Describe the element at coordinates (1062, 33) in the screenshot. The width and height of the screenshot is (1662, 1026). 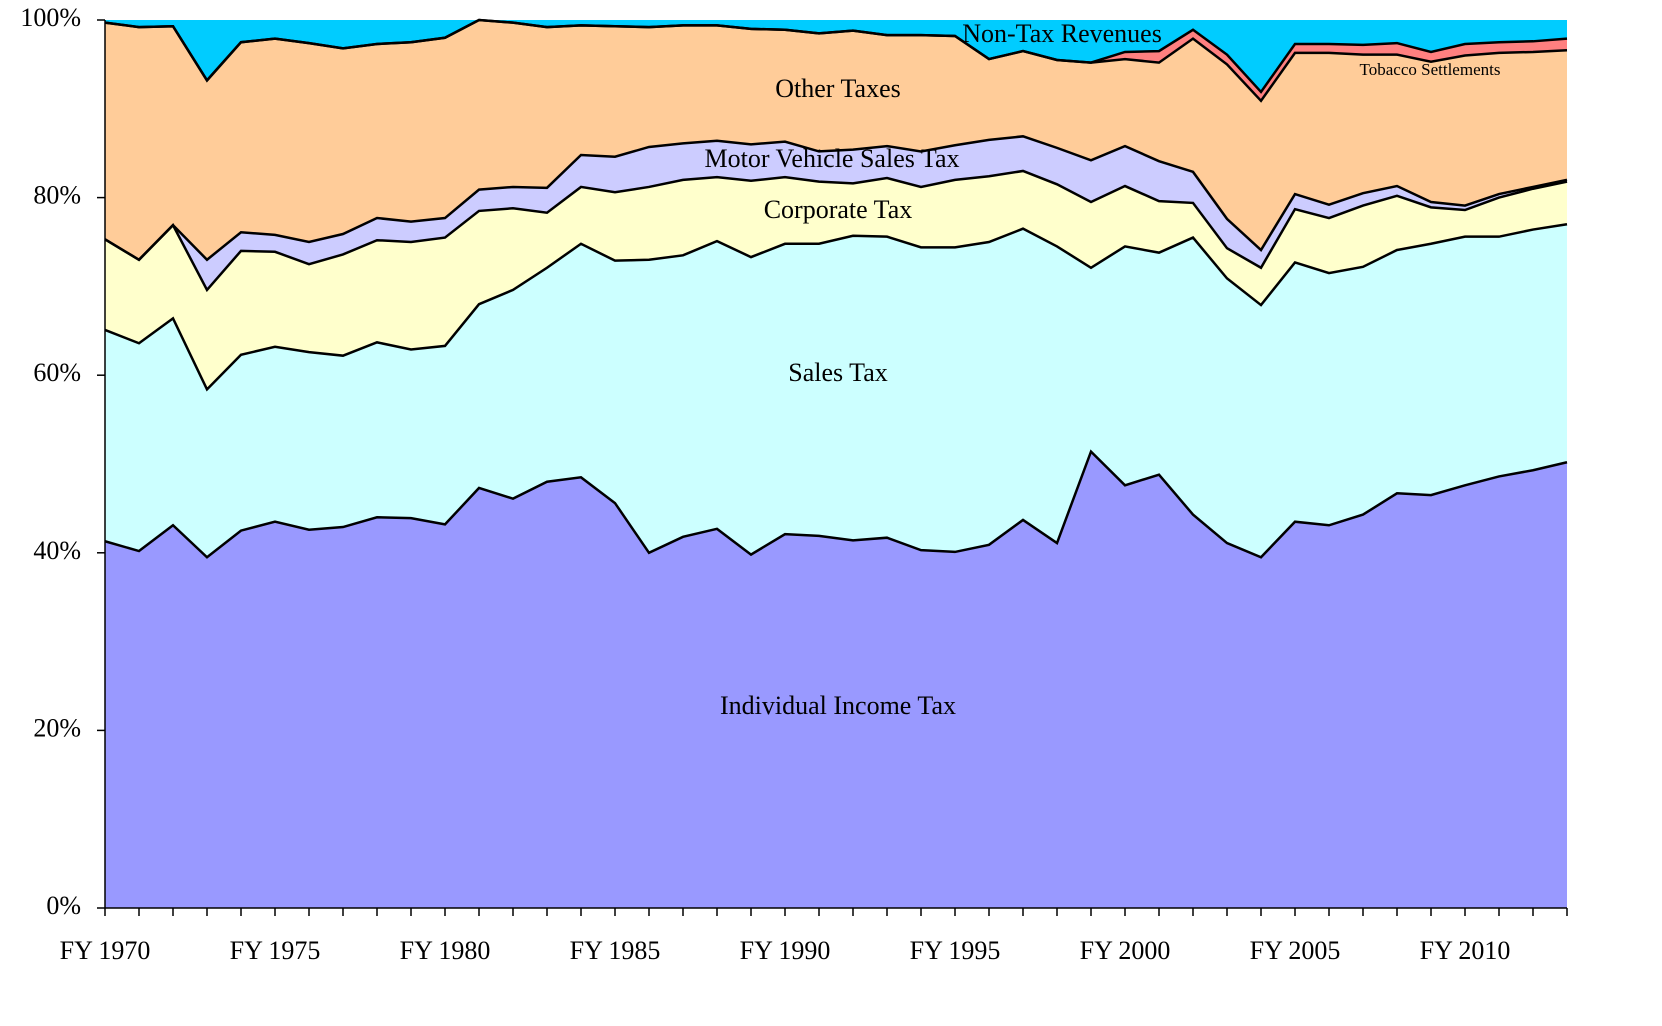
I see `series-label: Non-Tax Revenues` at that location.